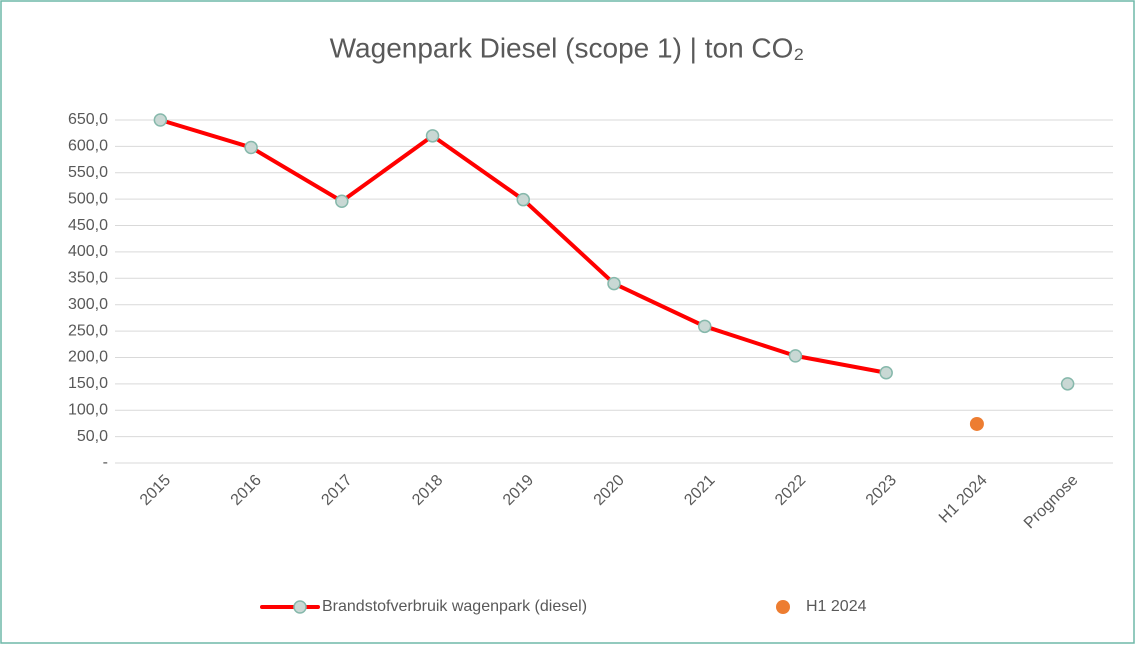 Image resolution: width=1135 pixels, height=649 pixels. I want to click on y-tick-label: 100,0, so click(88, 409).